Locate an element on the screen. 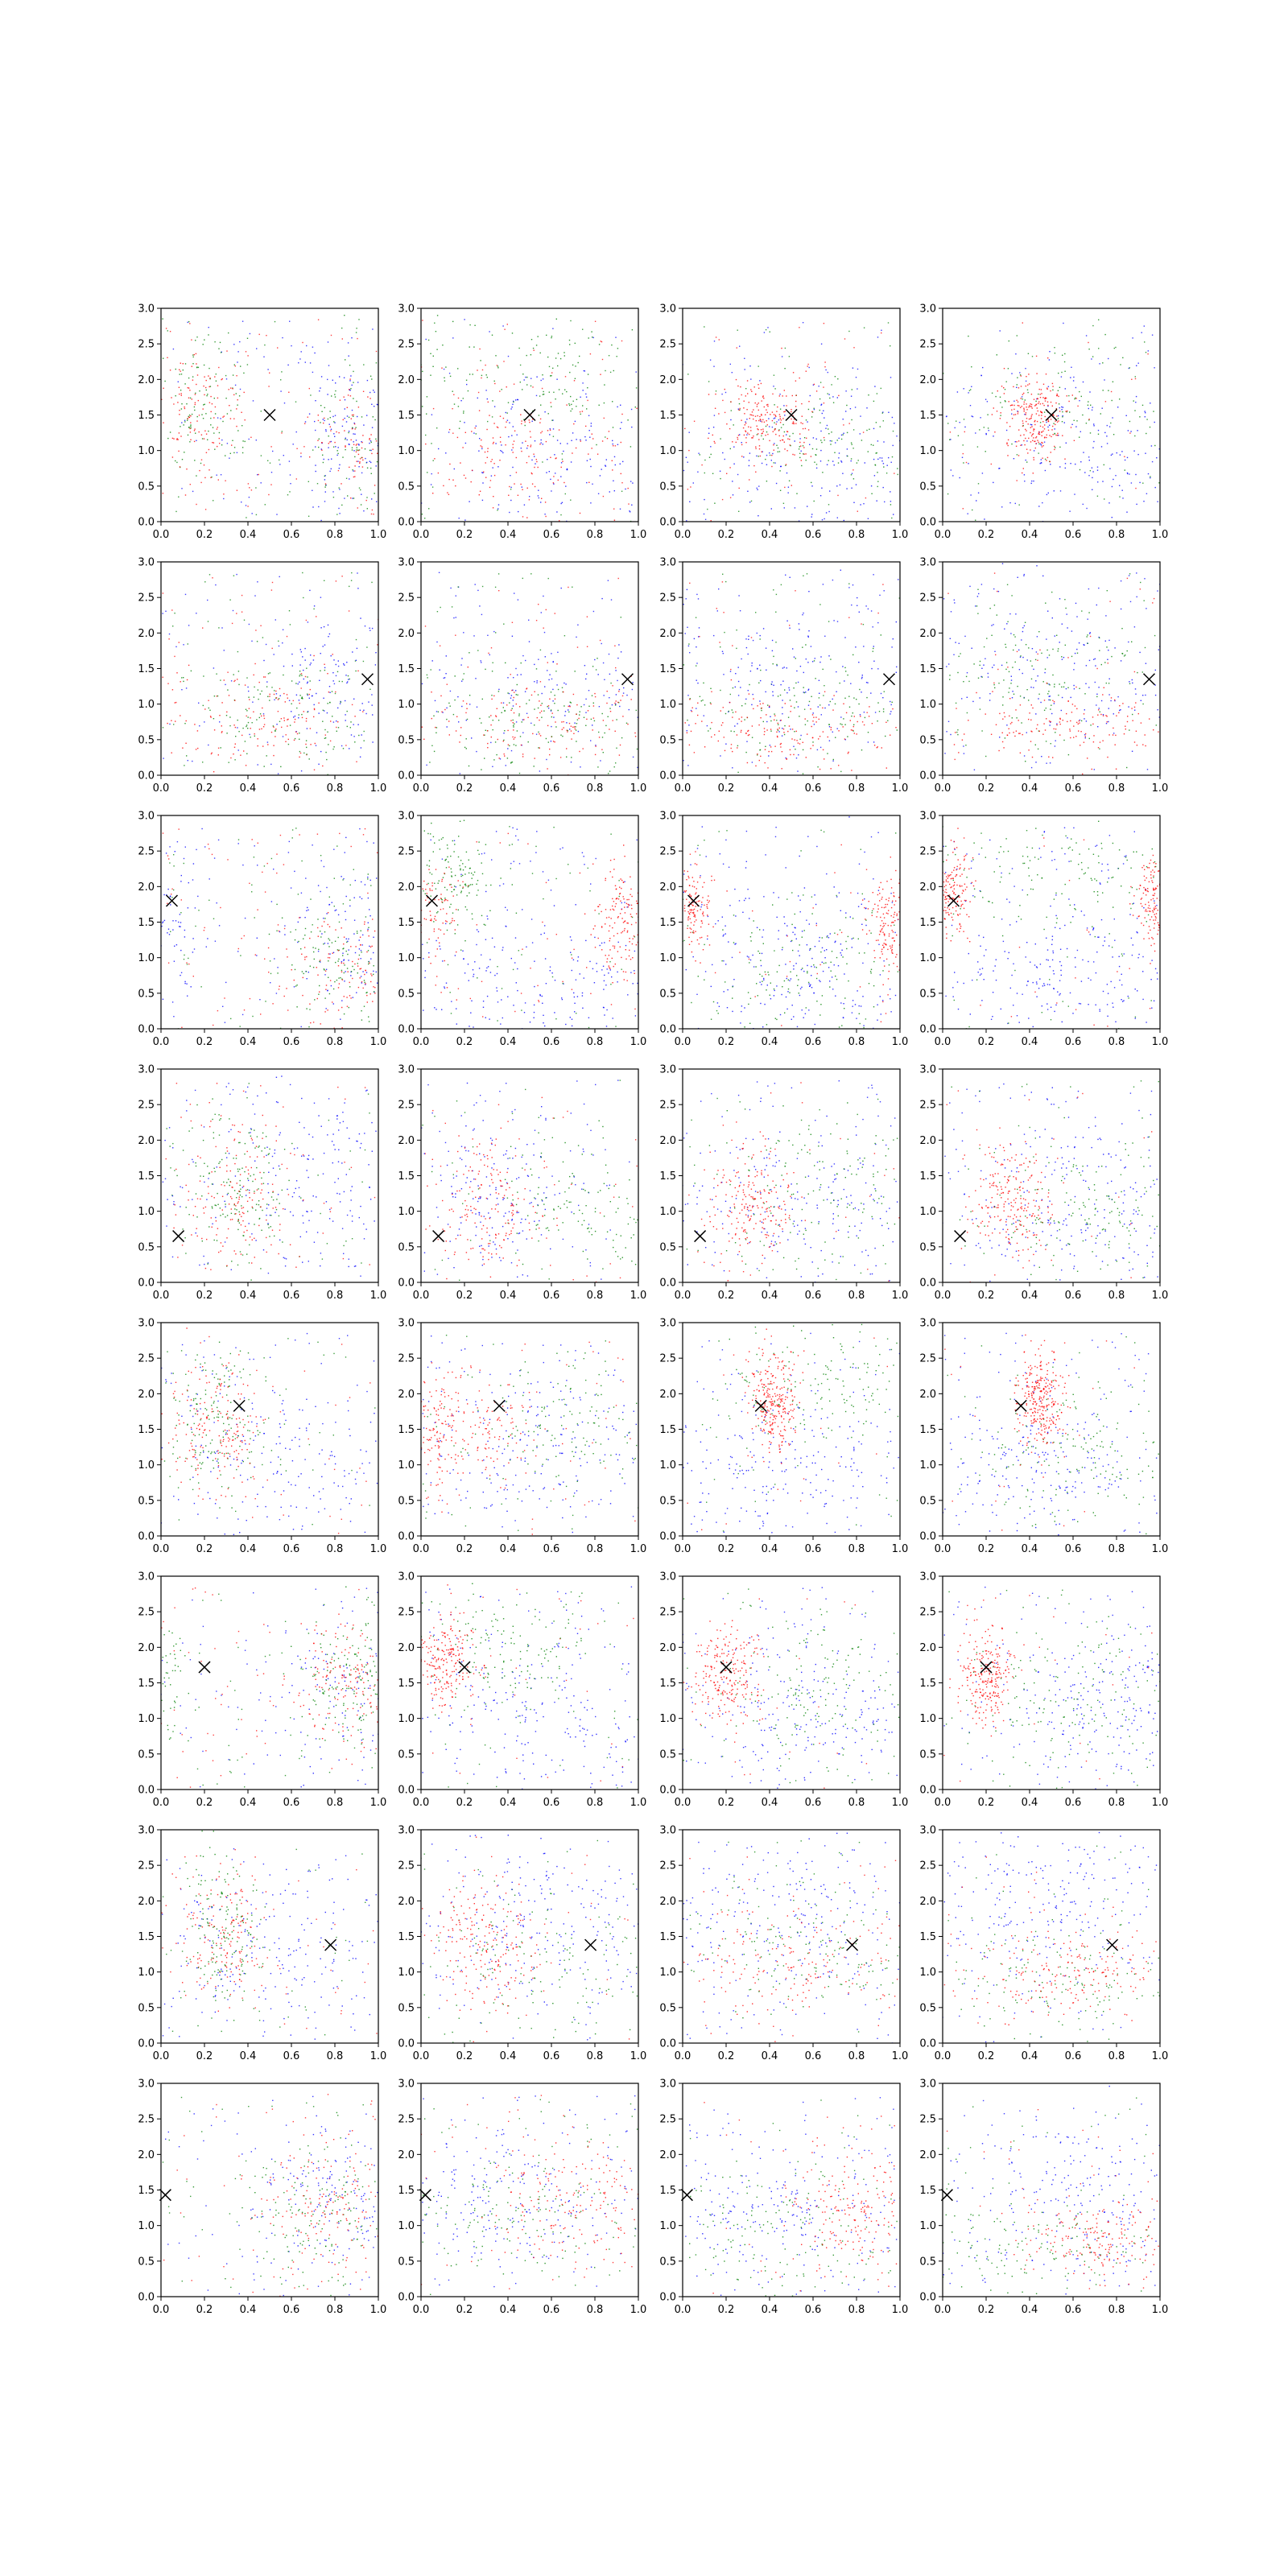  y-tick-label: 0.5 is located at coordinates (927, 740).